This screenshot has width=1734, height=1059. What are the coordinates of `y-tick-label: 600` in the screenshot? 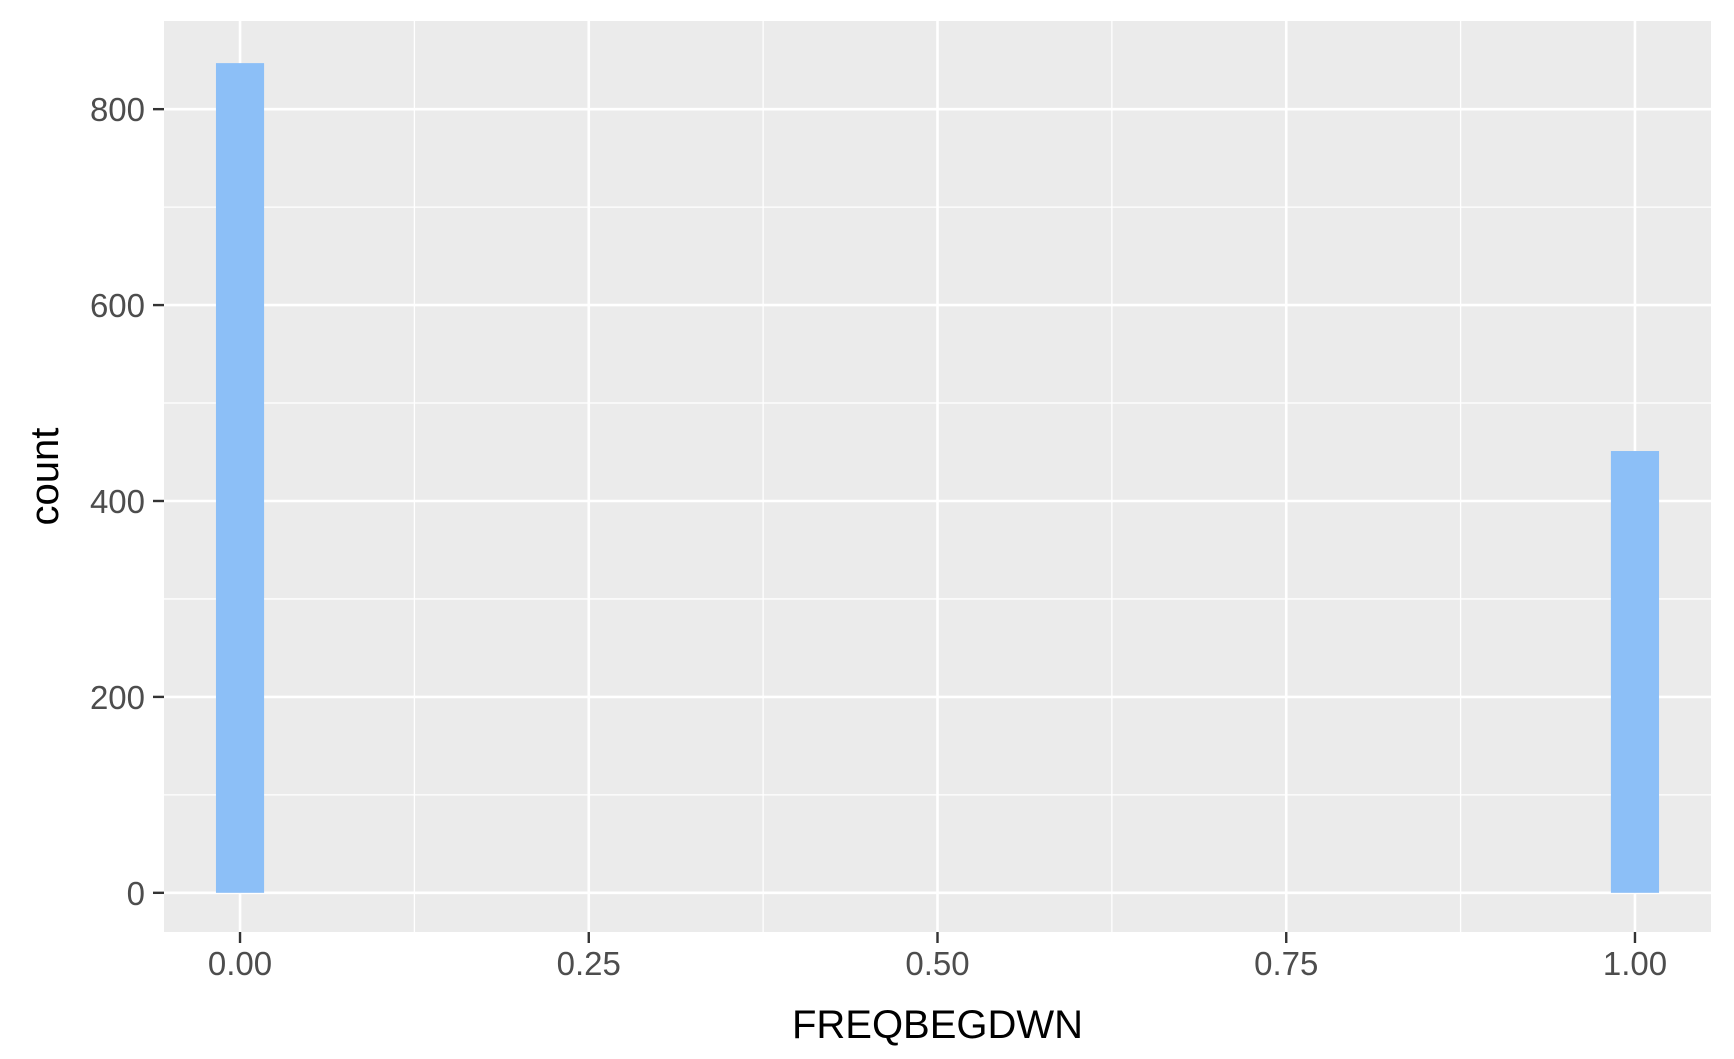 It's located at (117, 305).